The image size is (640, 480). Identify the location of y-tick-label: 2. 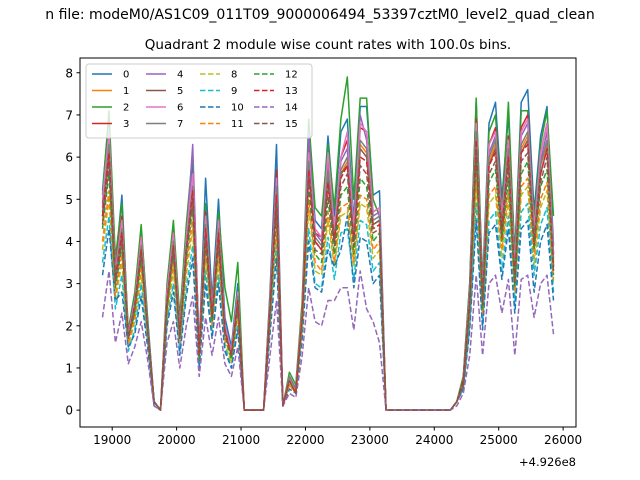
(69, 326).